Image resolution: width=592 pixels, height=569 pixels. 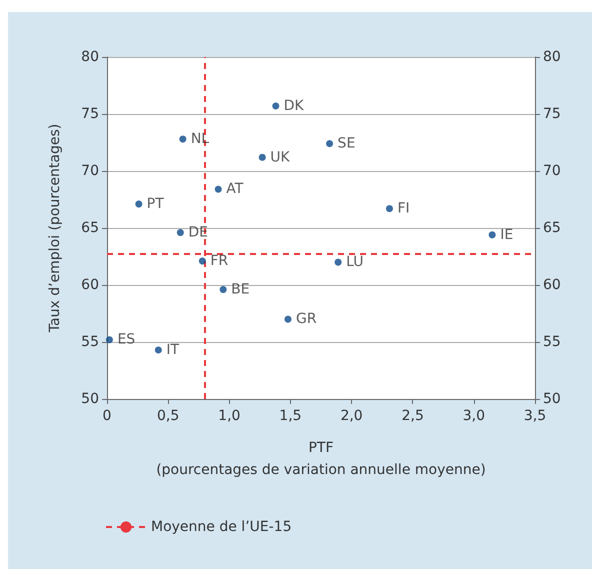 I want to click on annotation: BE, so click(x=240, y=290).